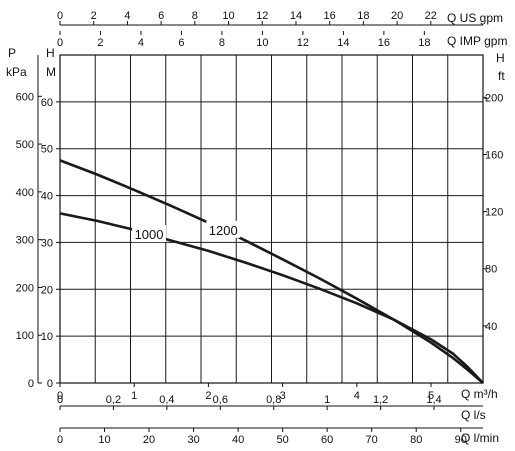 This screenshot has width=515, height=451. Describe the element at coordinates (25, 193) in the screenshot. I see `y-kpa-tick-label: 400` at that location.